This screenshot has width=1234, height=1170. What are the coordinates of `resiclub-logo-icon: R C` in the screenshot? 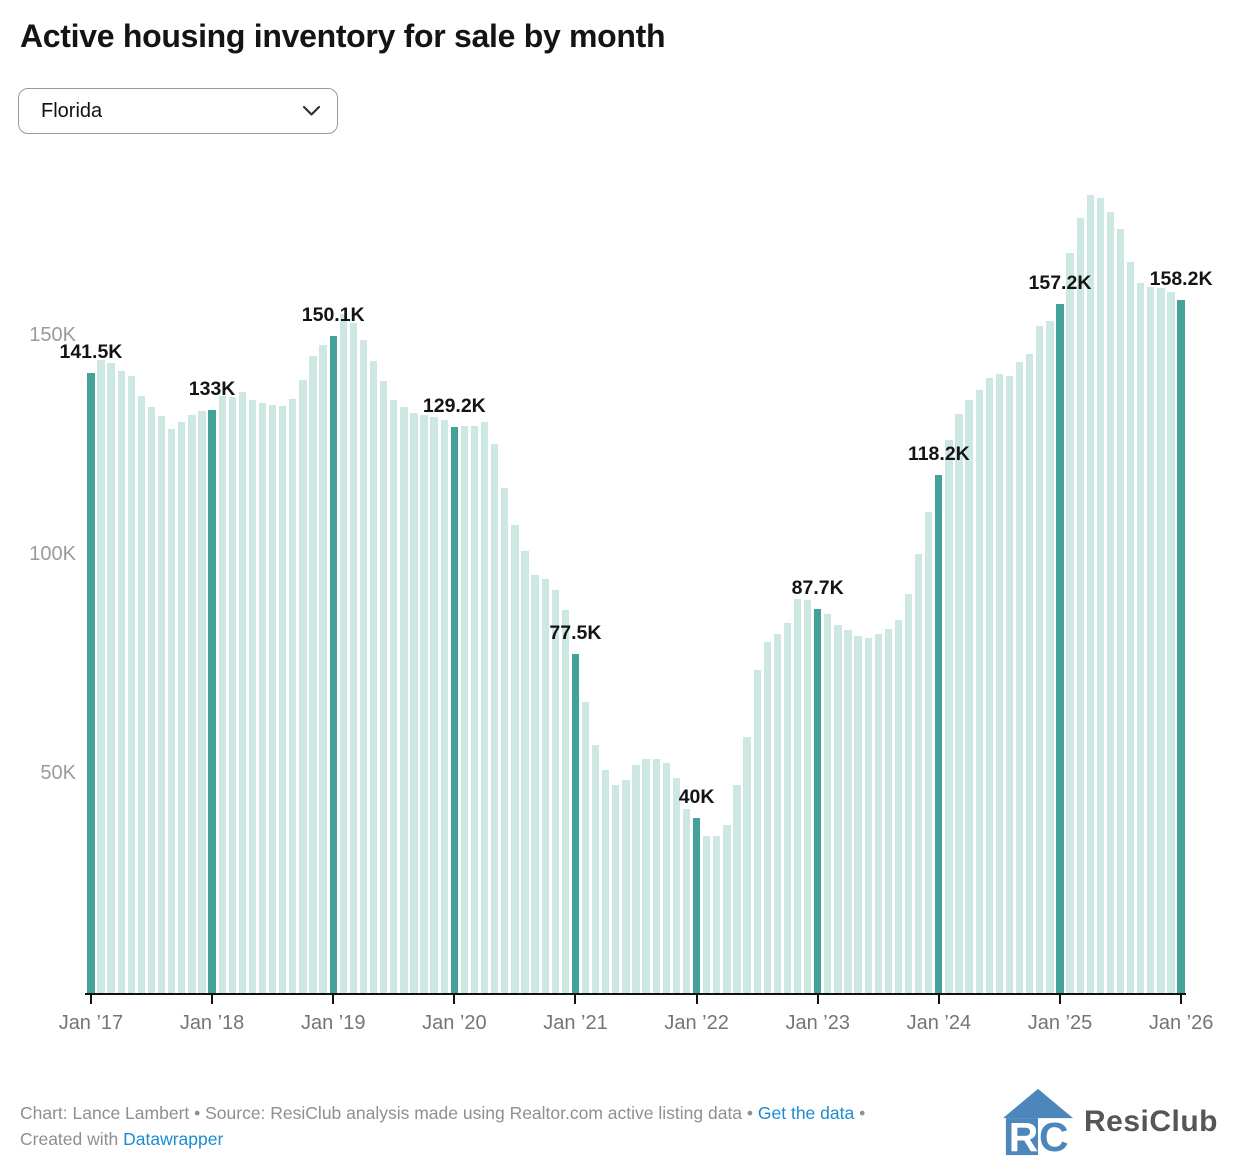 It's located at (1038, 1122).